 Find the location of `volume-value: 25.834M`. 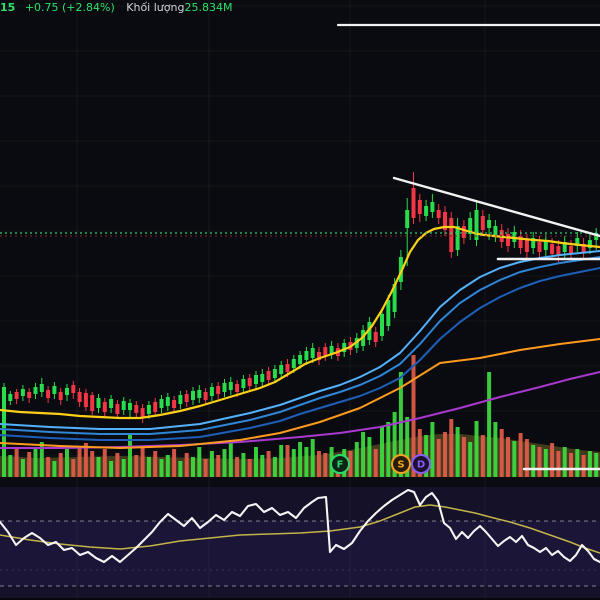

volume-value: 25.834M is located at coordinates (208, 7).